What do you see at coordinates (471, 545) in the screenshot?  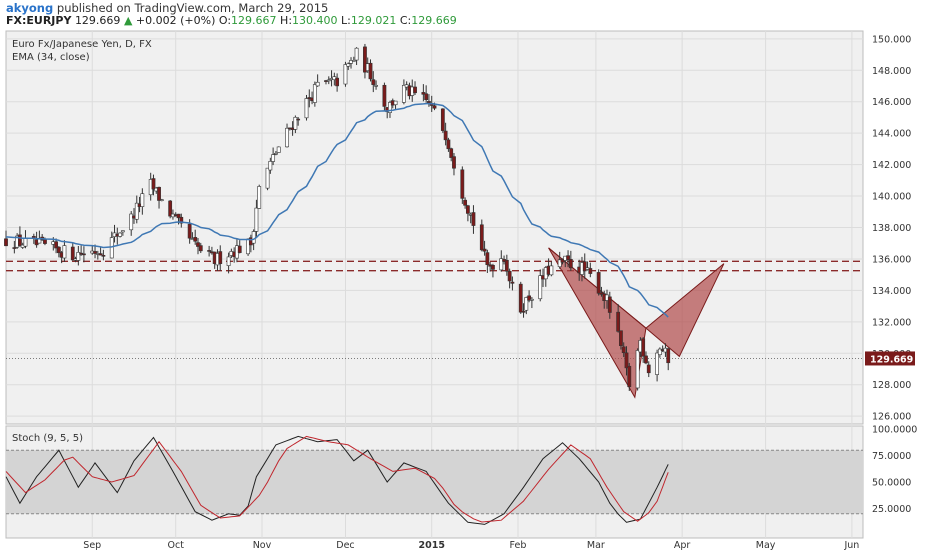 I see `time-axis: Sep Oct Nov Dec 2015 Feb Mar Apr May Jun` at bounding box center [471, 545].